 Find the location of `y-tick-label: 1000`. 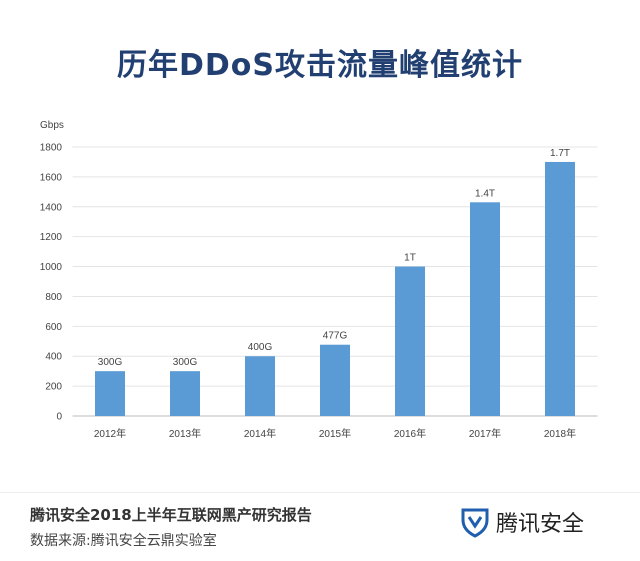

y-tick-label: 1000 is located at coordinates (51, 267).